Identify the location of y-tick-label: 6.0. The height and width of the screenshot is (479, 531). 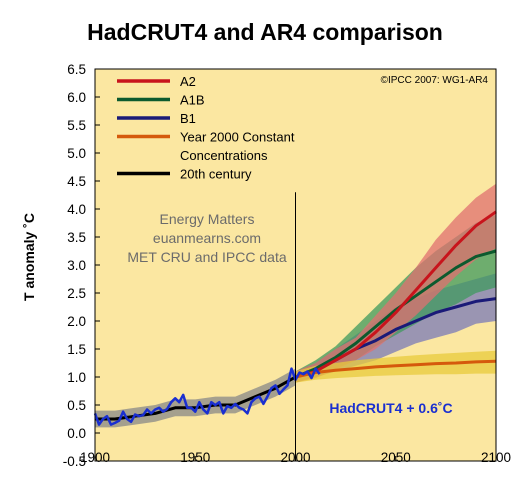
(76, 97).